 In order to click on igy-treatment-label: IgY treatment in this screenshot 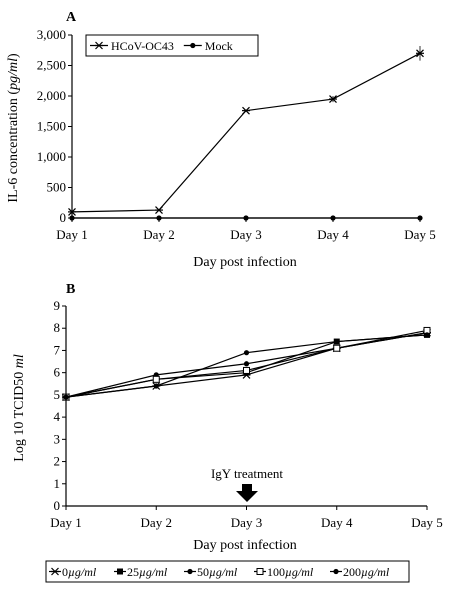, I will do `click(247, 473)`.